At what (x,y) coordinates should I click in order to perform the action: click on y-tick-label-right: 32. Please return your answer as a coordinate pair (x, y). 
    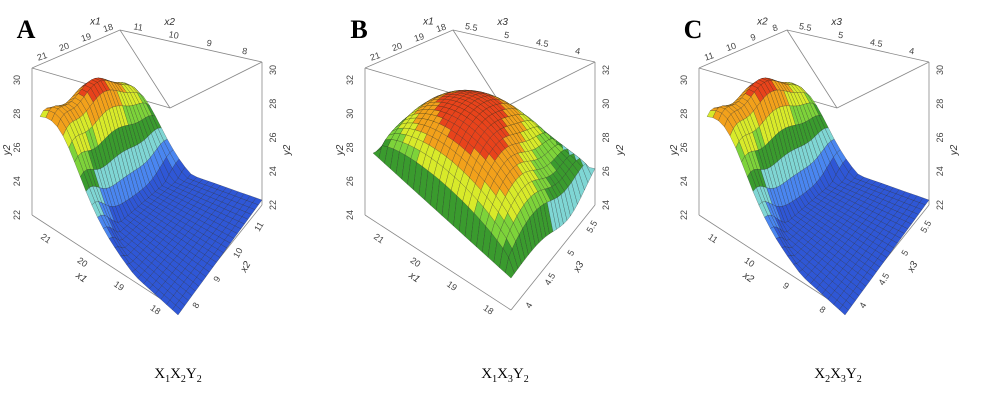
    Looking at the image, I should click on (606, 70).